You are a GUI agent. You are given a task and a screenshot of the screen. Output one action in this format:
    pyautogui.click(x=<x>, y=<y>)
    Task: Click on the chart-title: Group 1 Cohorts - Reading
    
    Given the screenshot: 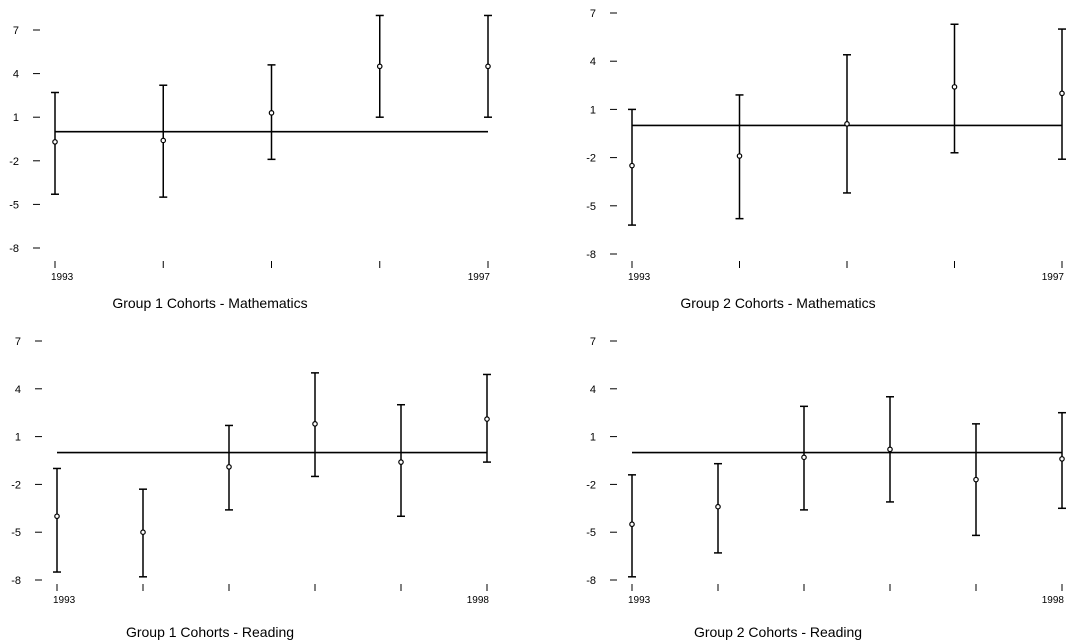 What is the action you would take?
    pyautogui.click(x=210, y=632)
    